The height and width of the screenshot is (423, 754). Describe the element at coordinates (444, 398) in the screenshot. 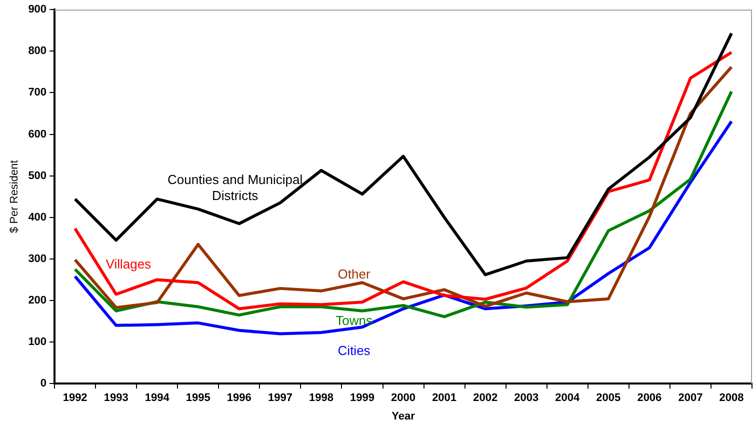

I see `x-tick-label: 2001` at that location.